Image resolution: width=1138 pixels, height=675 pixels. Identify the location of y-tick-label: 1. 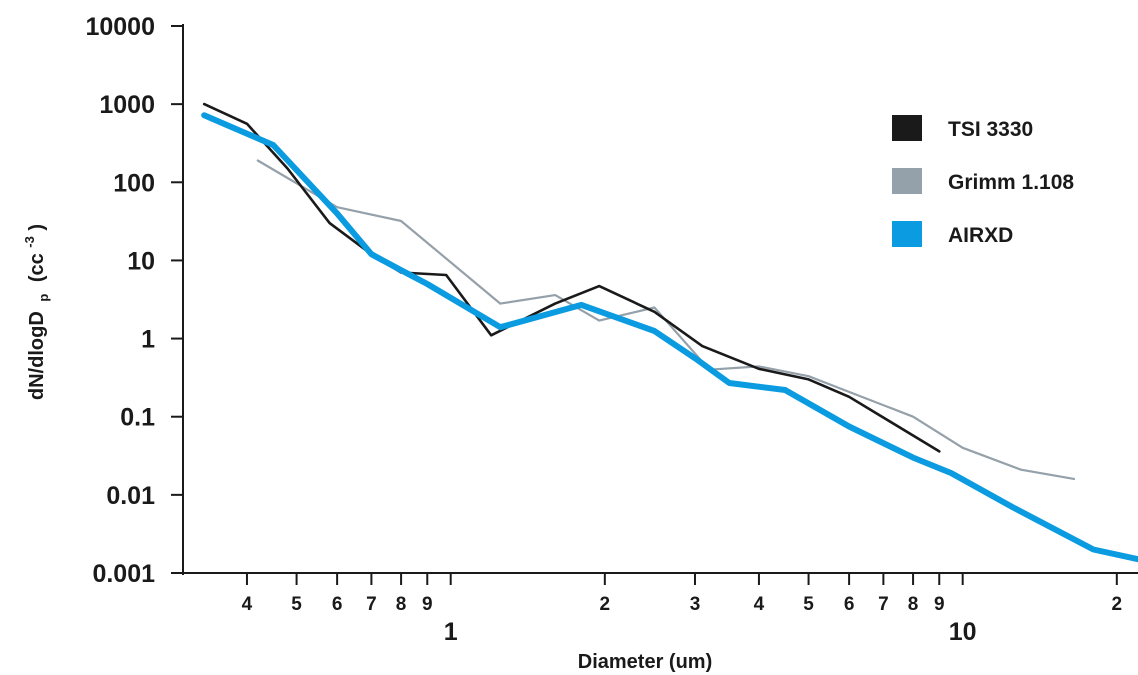
(148, 340).